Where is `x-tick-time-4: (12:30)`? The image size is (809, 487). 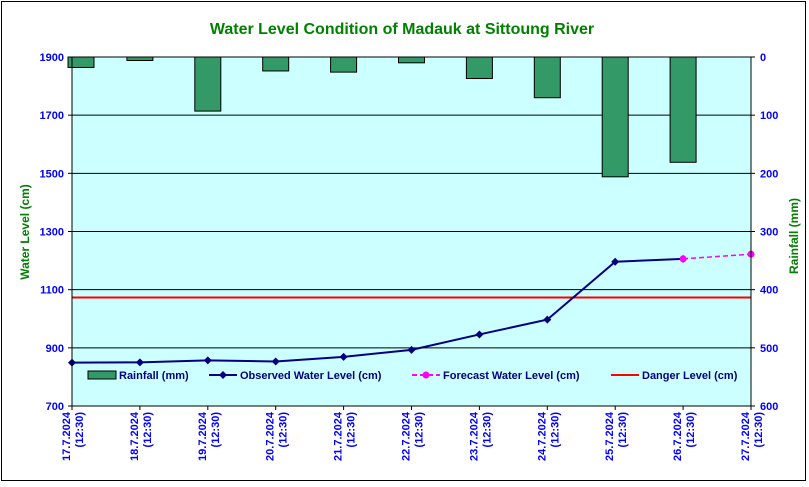
x-tick-time-4: (12:30) is located at coordinates (352, 430).